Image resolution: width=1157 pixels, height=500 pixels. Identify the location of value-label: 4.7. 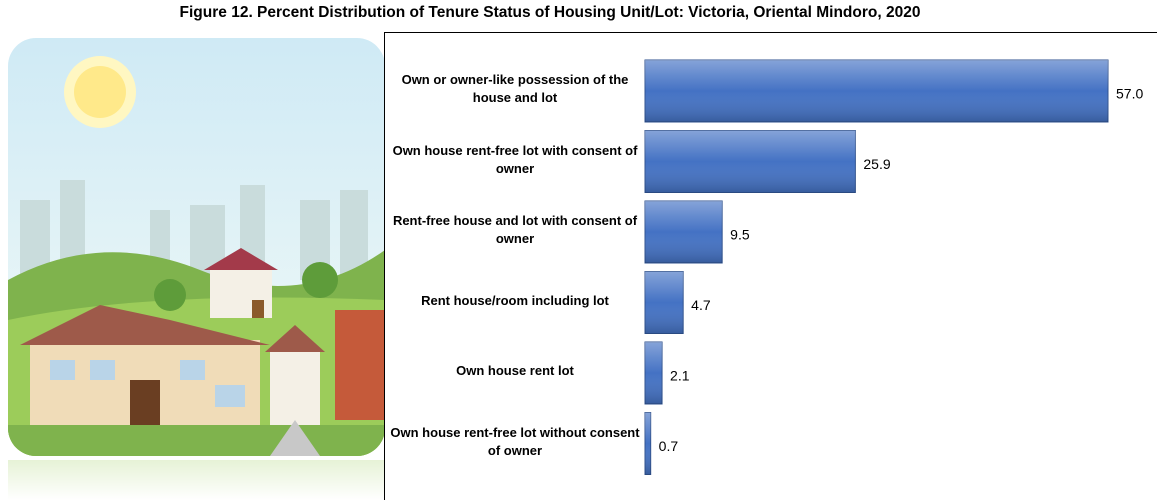
(701, 305).